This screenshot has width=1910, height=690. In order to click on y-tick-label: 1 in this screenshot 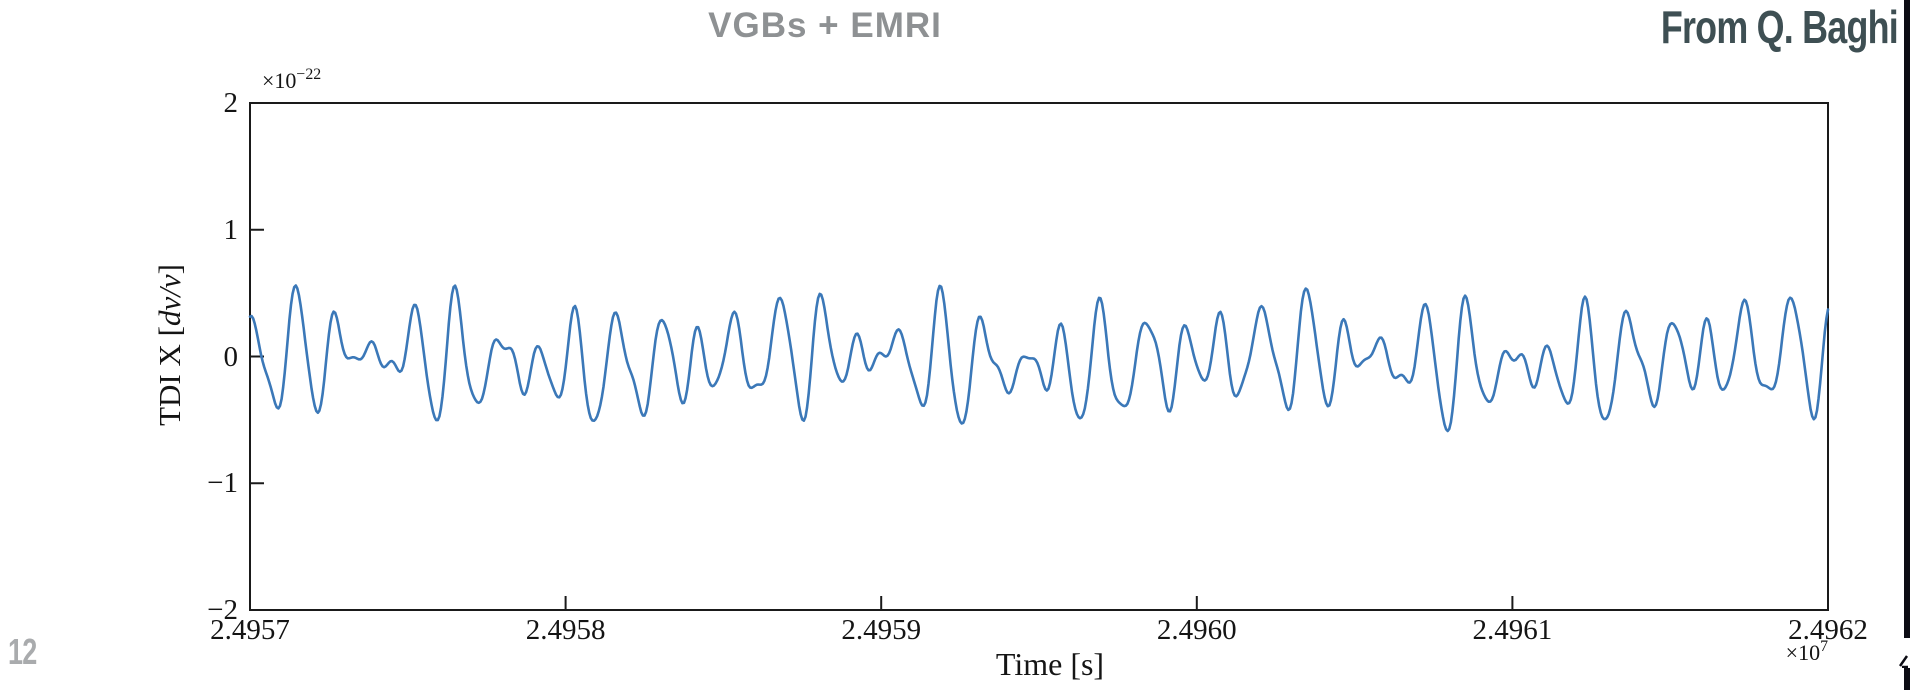, I will do `click(231, 229)`.